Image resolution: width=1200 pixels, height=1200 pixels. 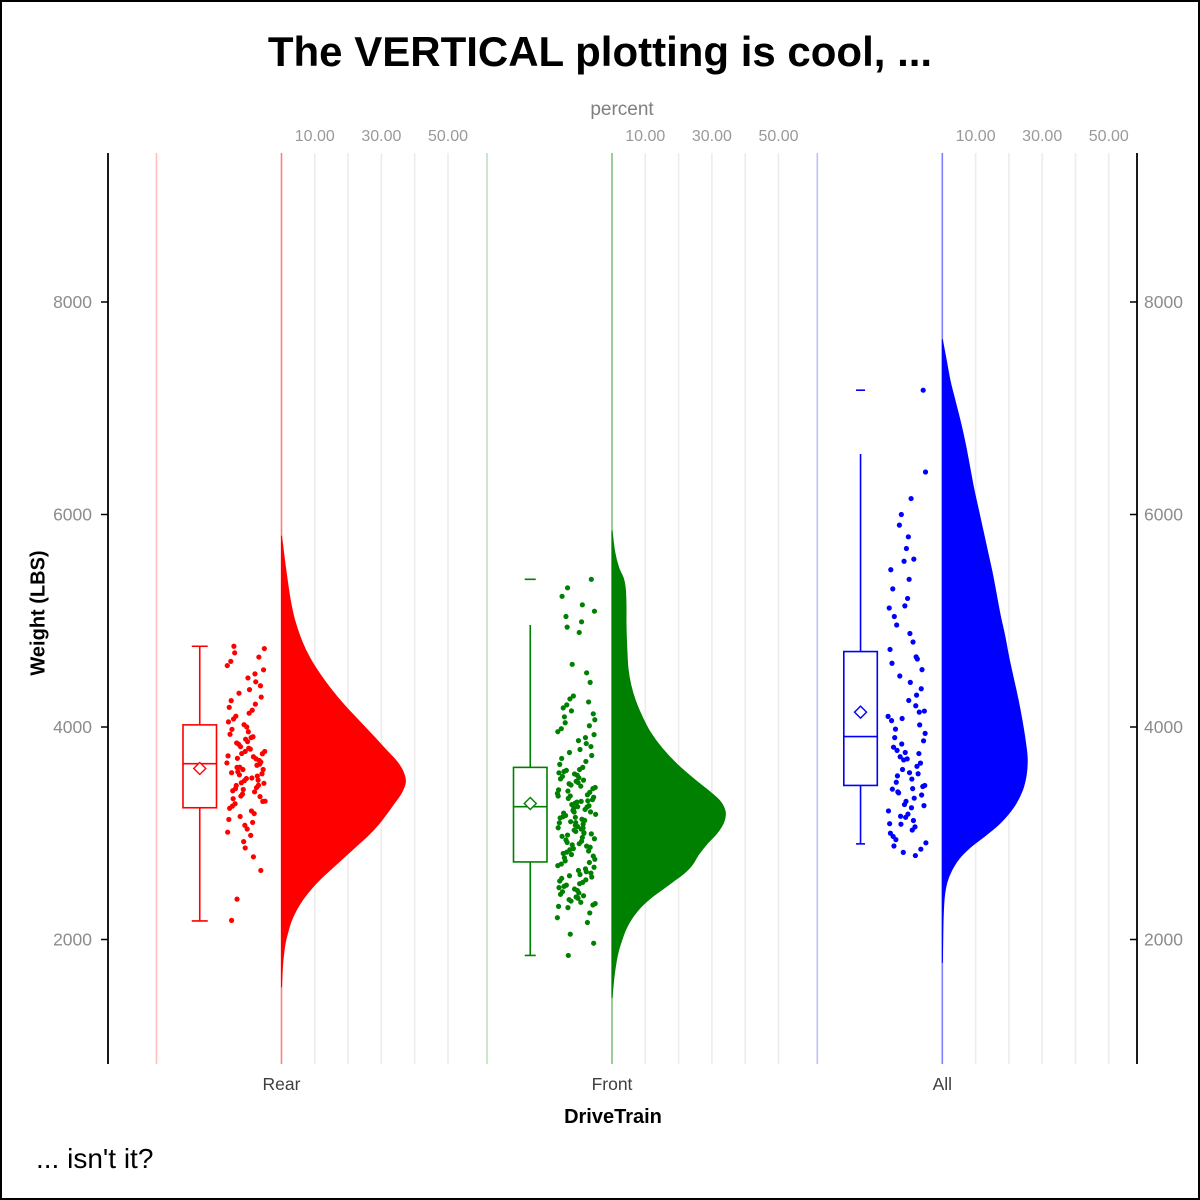 What do you see at coordinates (381, 136) in the screenshot?
I see `percent-tick-label: 30.00` at bounding box center [381, 136].